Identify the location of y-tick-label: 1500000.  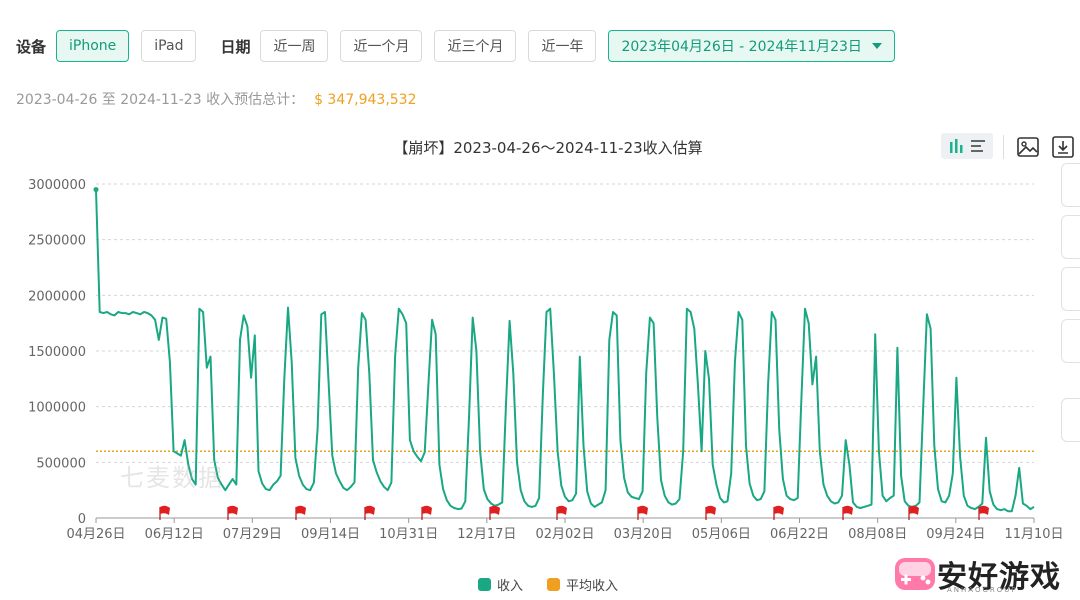
(57, 352).